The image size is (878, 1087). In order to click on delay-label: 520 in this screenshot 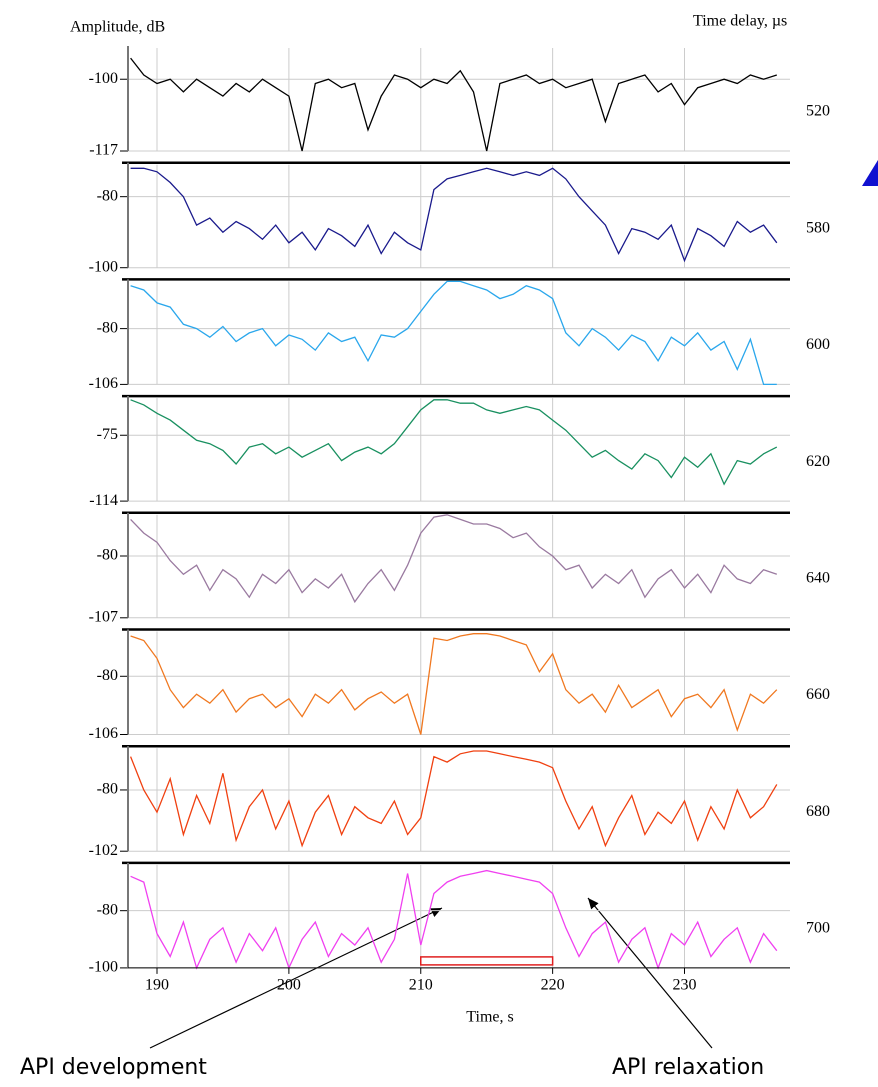, I will do `click(818, 111)`.